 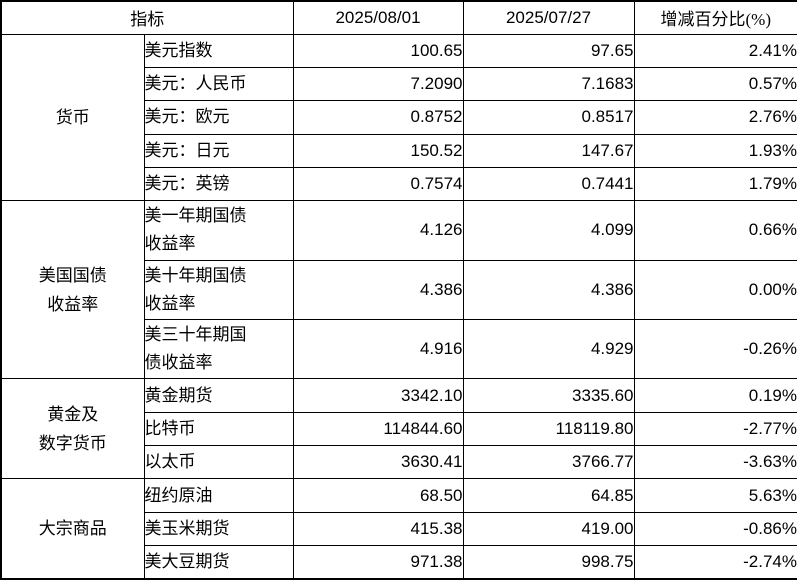 What do you see at coordinates (715, 495) in the screenshot?
I see `change-percent-value: 5.63%` at bounding box center [715, 495].